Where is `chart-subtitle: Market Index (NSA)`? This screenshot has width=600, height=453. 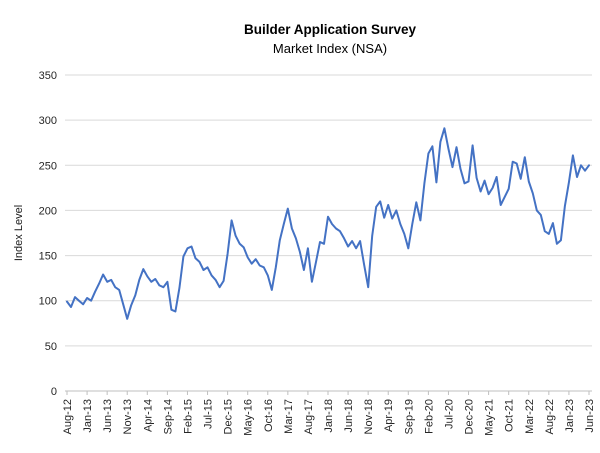
chart-subtitle: Market Index (NSA) is located at coordinates (330, 48).